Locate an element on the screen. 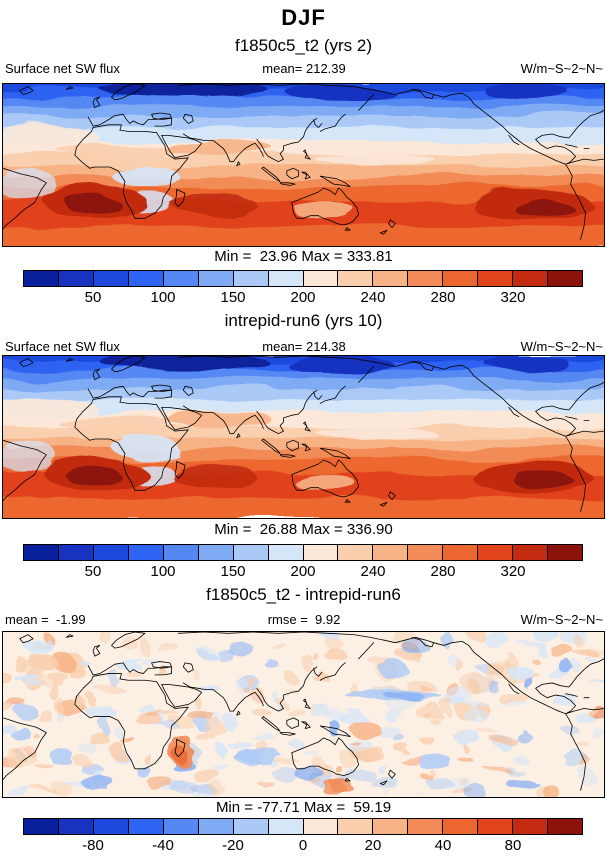 This screenshot has width=607, height=856. panel1-units-label: W/m~S~2~N~ is located at coordinates (561, 68).